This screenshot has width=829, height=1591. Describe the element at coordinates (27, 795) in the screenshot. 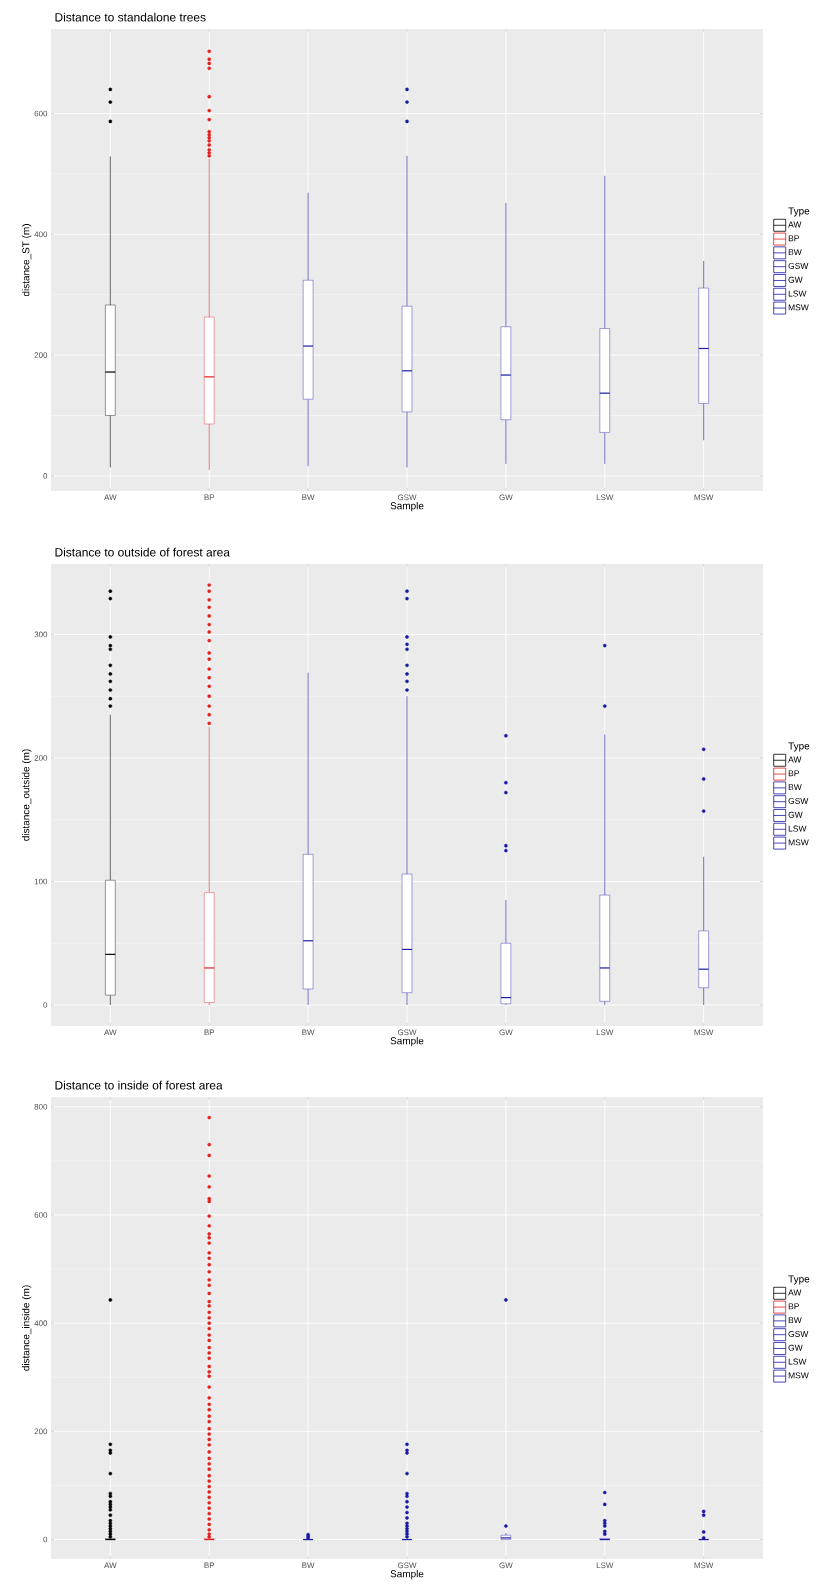

I see `y-axis-title: distance_outside (m)` at that location.